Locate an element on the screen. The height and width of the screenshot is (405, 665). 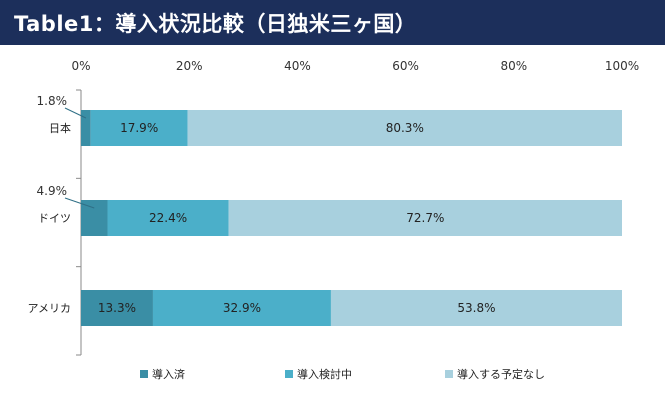
legend-label: 導入する予定なし is located at coordinates (501, 374).